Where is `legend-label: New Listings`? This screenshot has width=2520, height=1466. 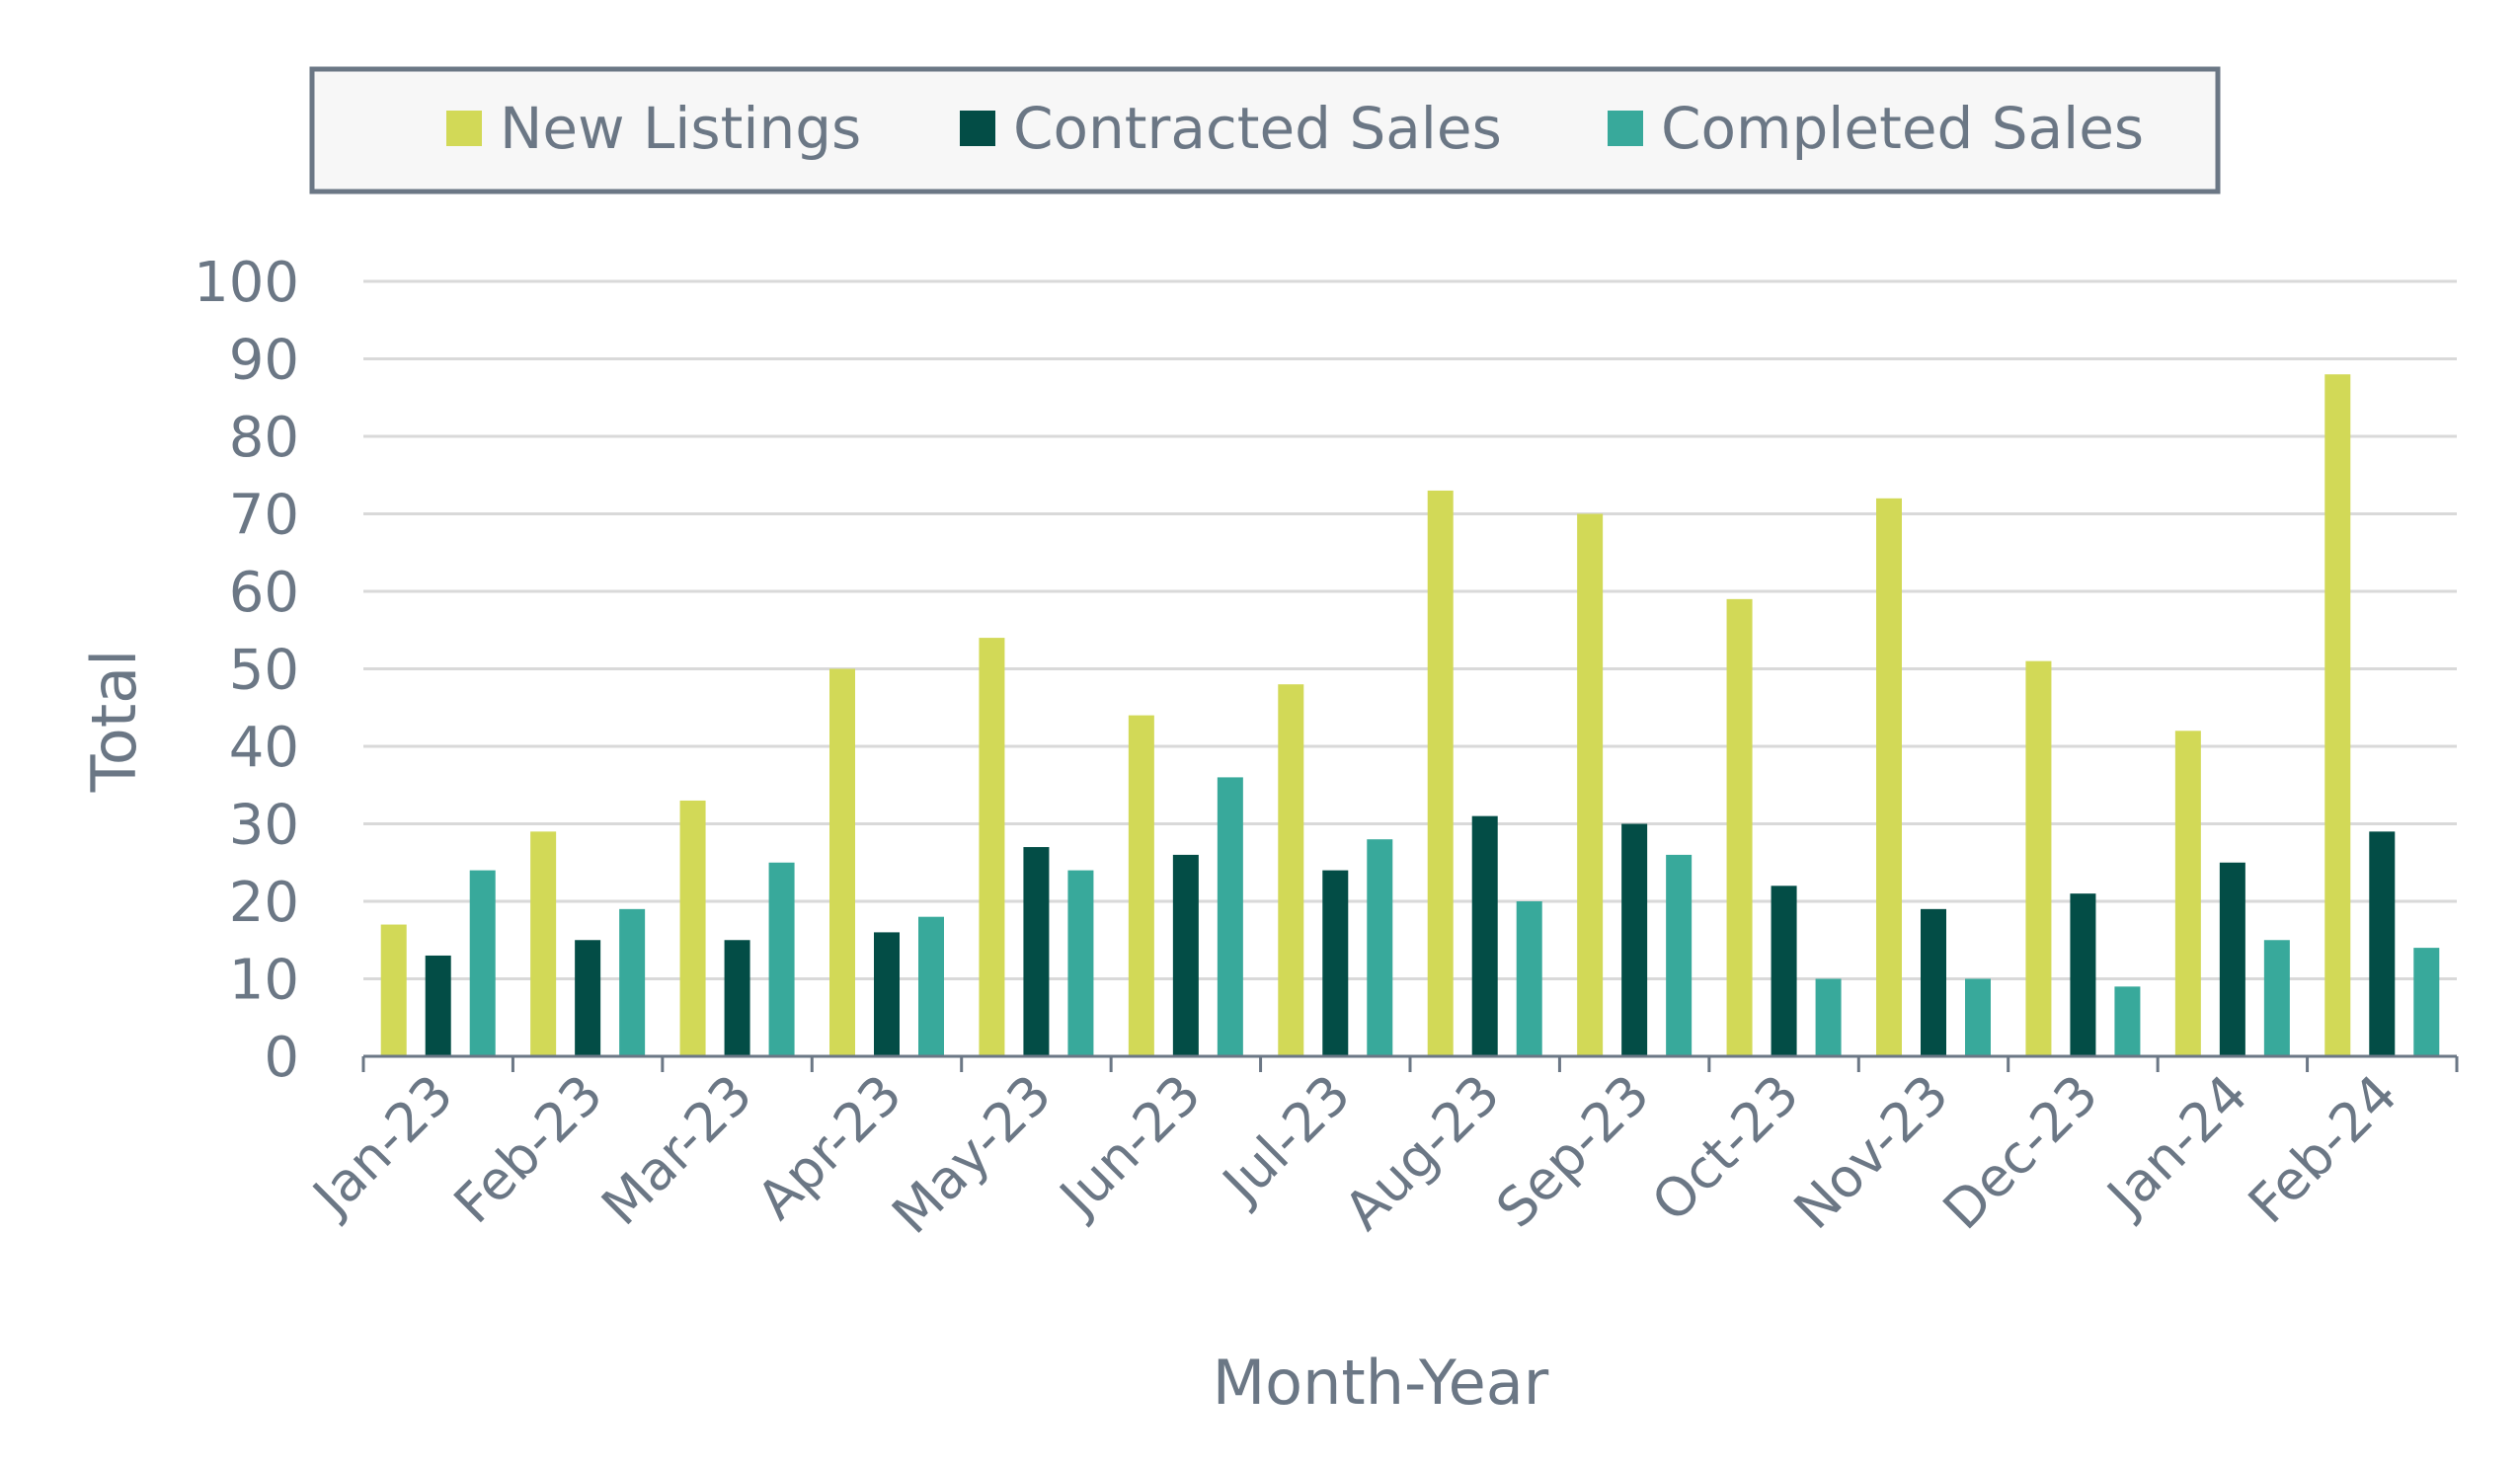 legend-label: New Listings is located at coordinates (680, 128).